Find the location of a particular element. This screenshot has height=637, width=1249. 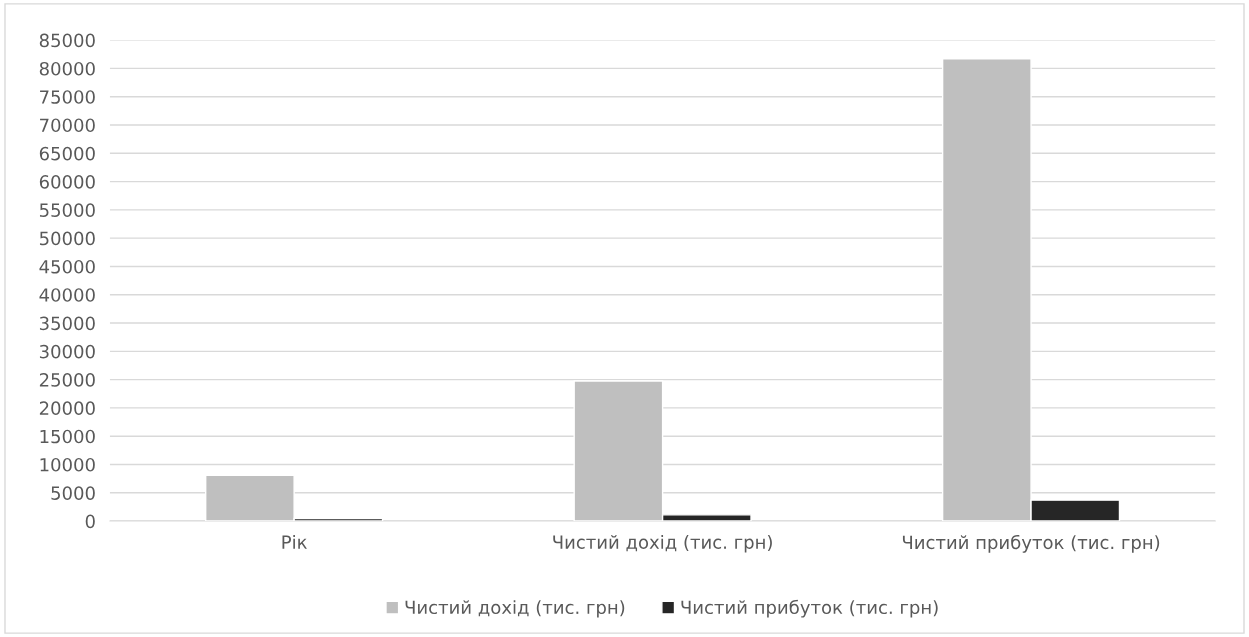

y-tick-label: 80000 is located at coordinates (67, 68).